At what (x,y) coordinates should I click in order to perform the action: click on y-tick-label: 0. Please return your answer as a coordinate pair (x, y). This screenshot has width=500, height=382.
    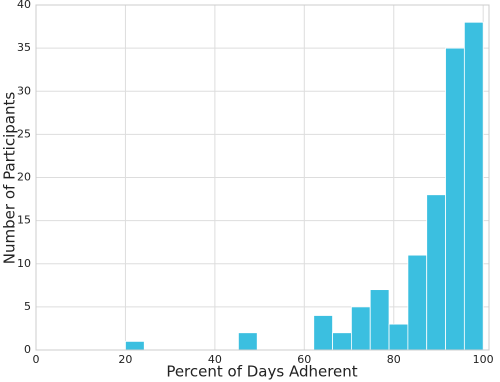
    Looking at the image, I should click on (27, 349).